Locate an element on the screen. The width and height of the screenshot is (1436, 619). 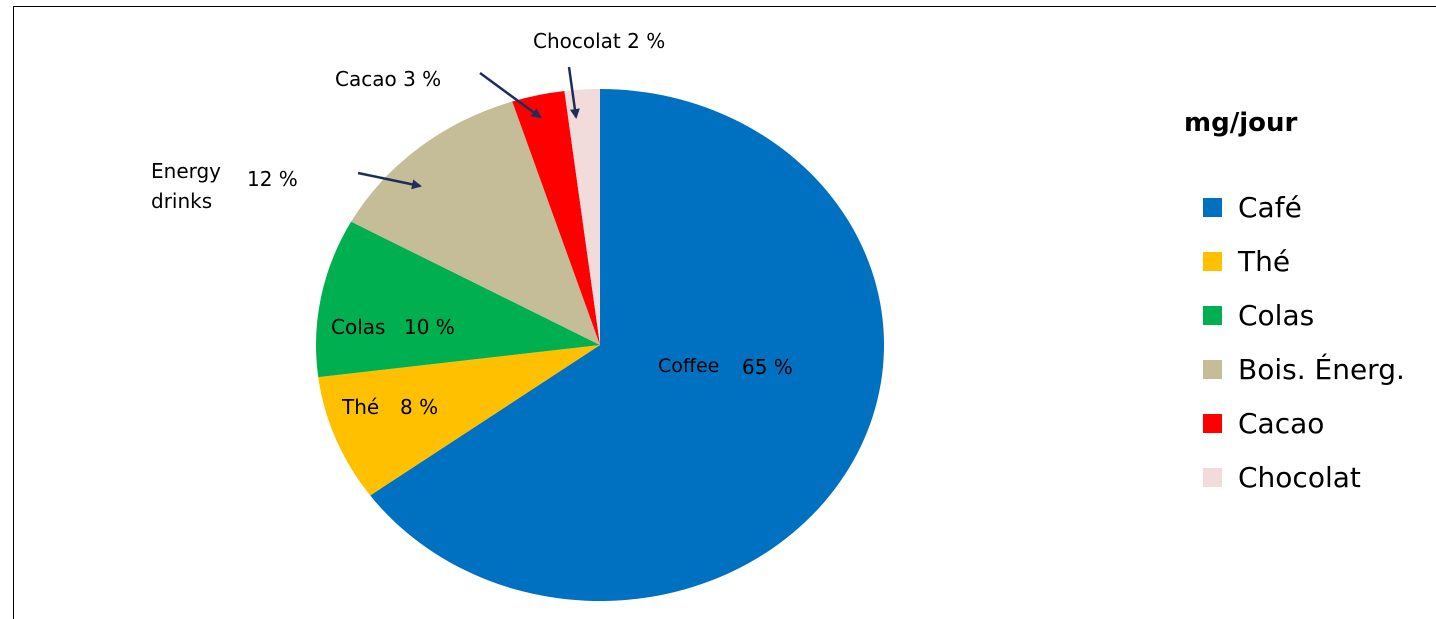
slice-label-cafe-name: Coffee is located at coordinates (688, 366).